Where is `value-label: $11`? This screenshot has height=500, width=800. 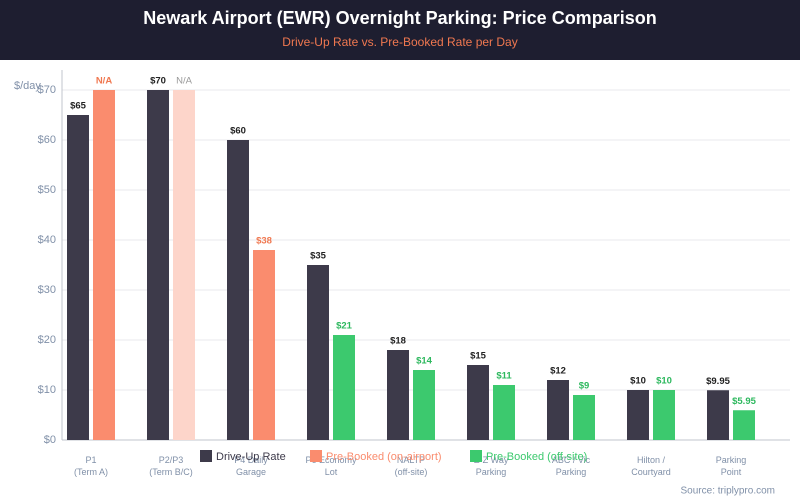 value-label: $11 is located at coordinates (504, 376).